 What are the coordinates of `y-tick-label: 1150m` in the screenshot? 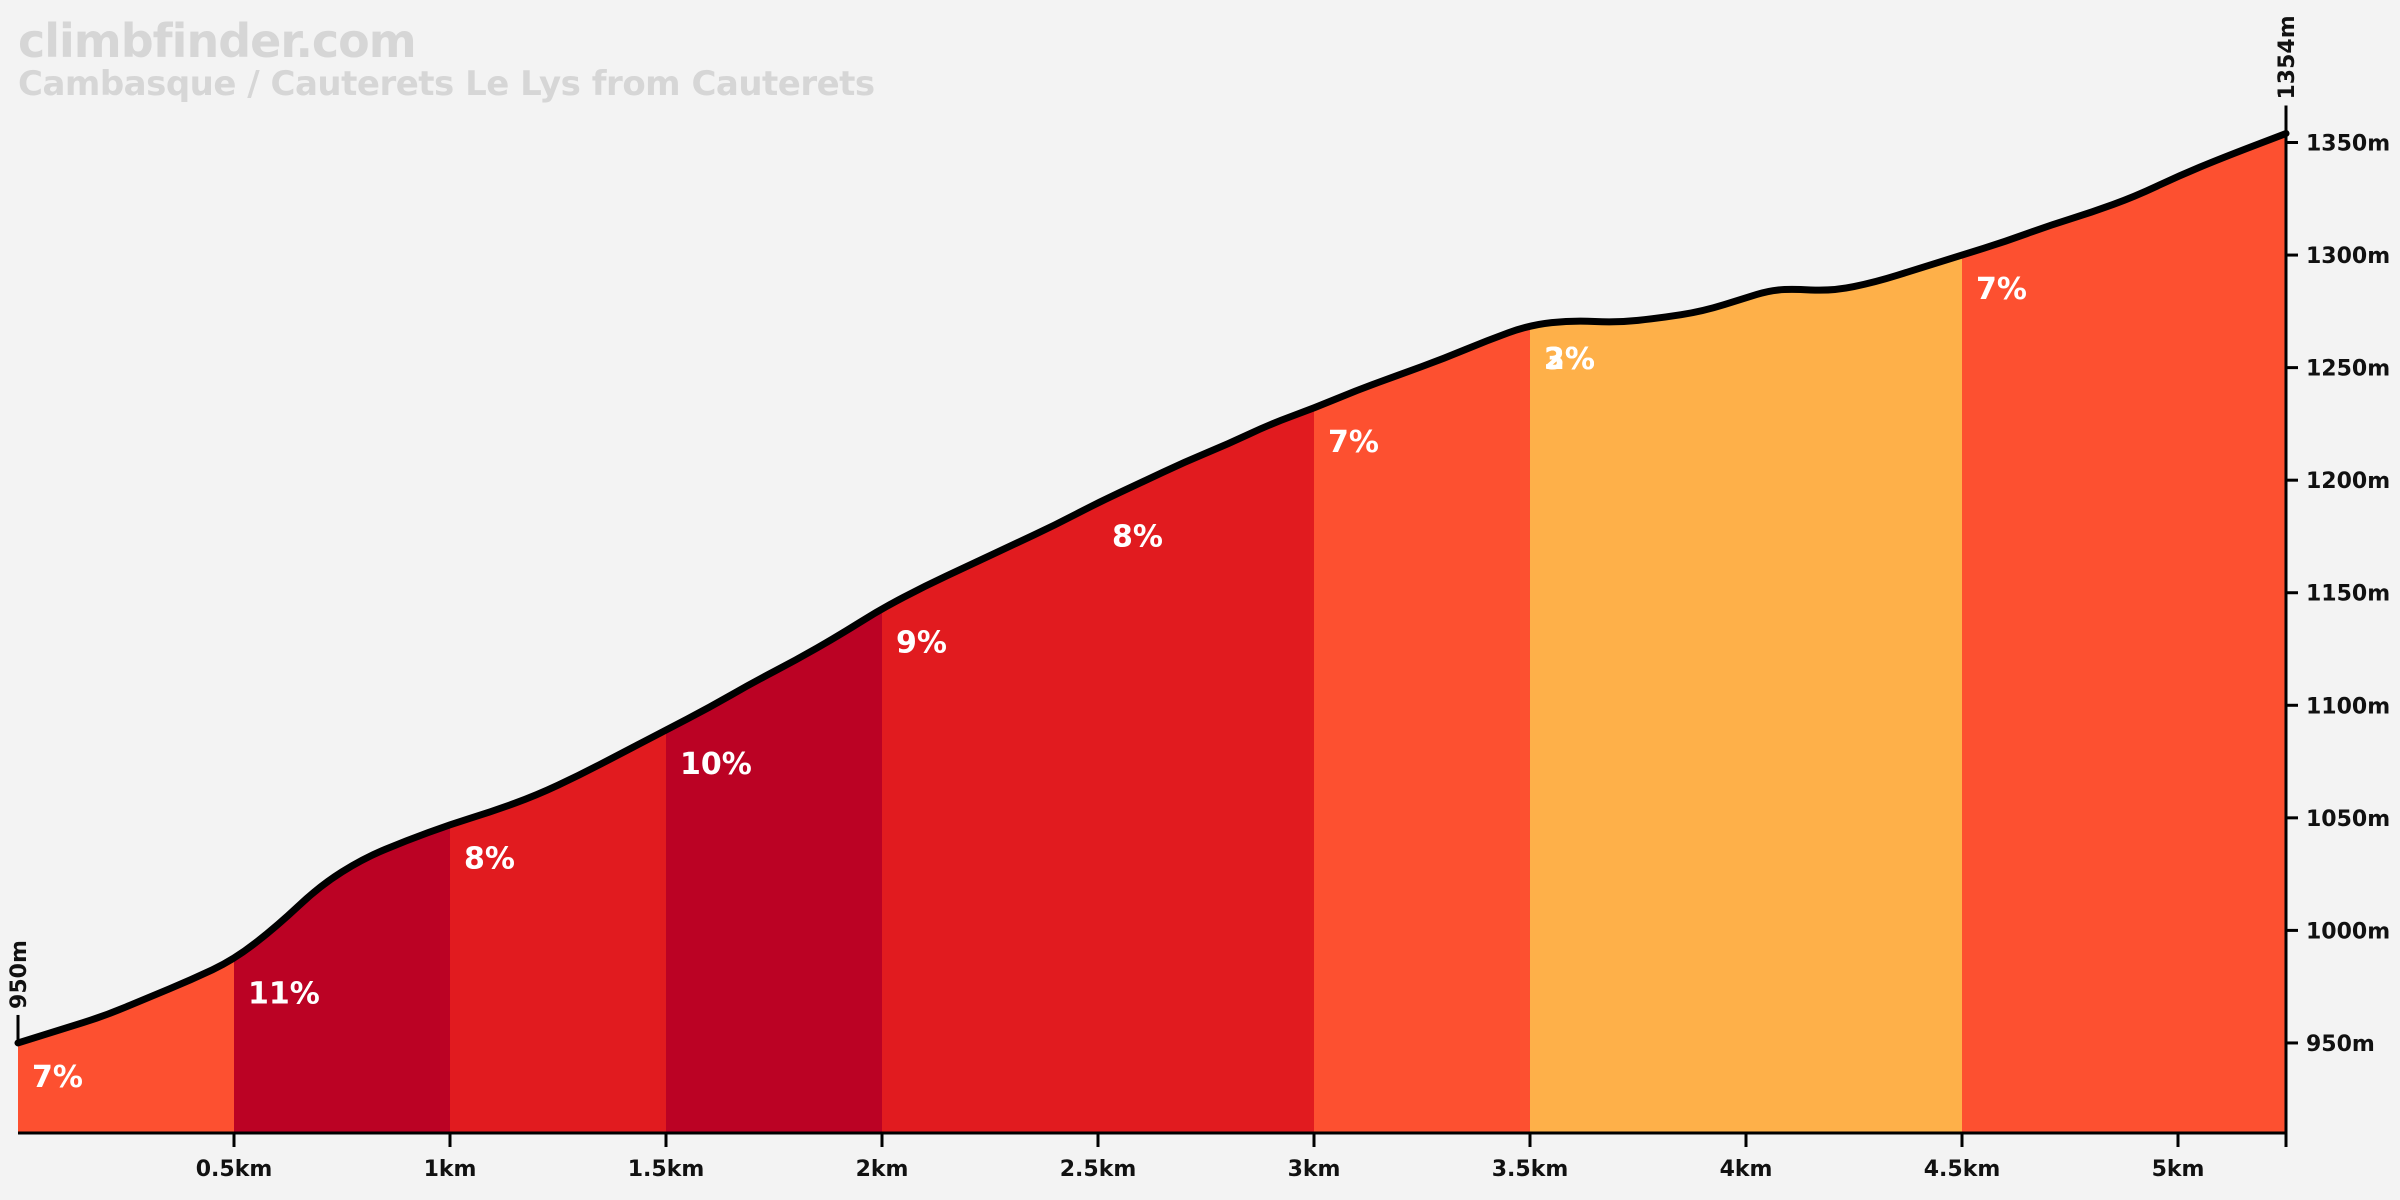 It's located at (2348, 594).